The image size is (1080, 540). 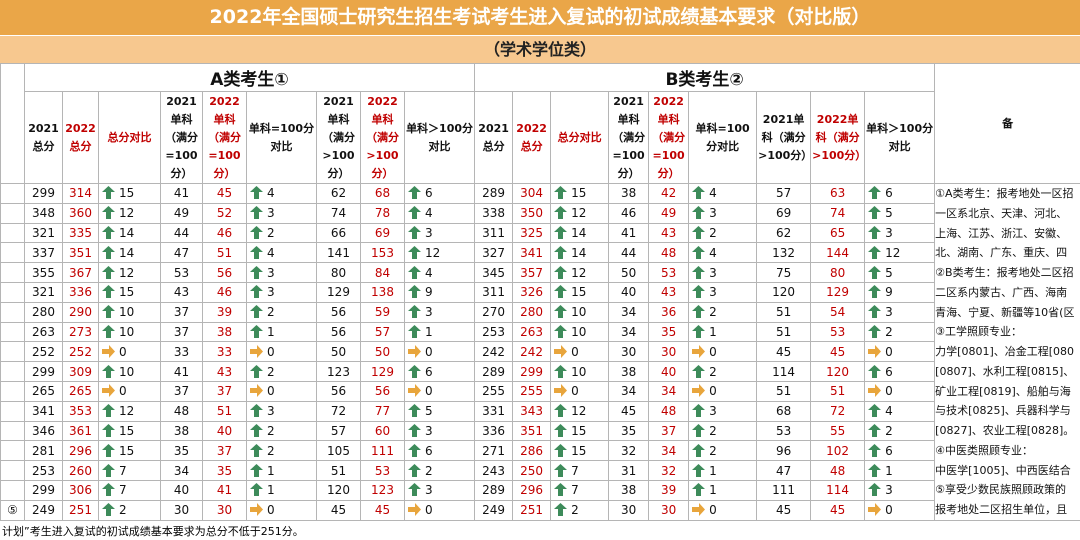 What do you see at coordinates (669, 490) in the screenshot?
I see `score-cell: 39` at bounding box center [669, 490].